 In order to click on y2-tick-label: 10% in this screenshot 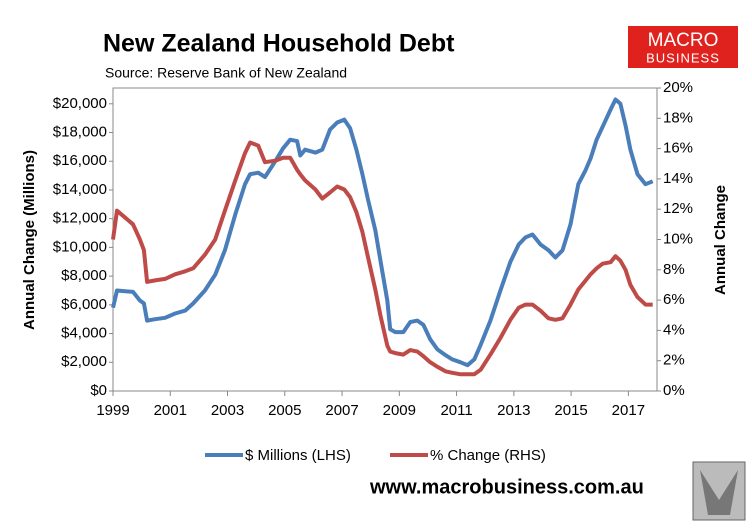, I will do `click(678, 238)`.